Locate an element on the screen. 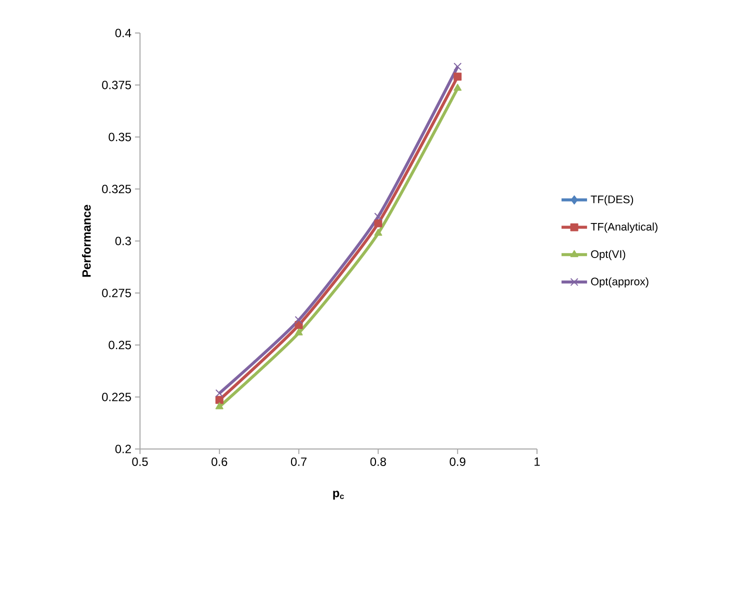 The image size is (744, 596). y-tick-label: 0.2 is located at coordinates (123, 449).